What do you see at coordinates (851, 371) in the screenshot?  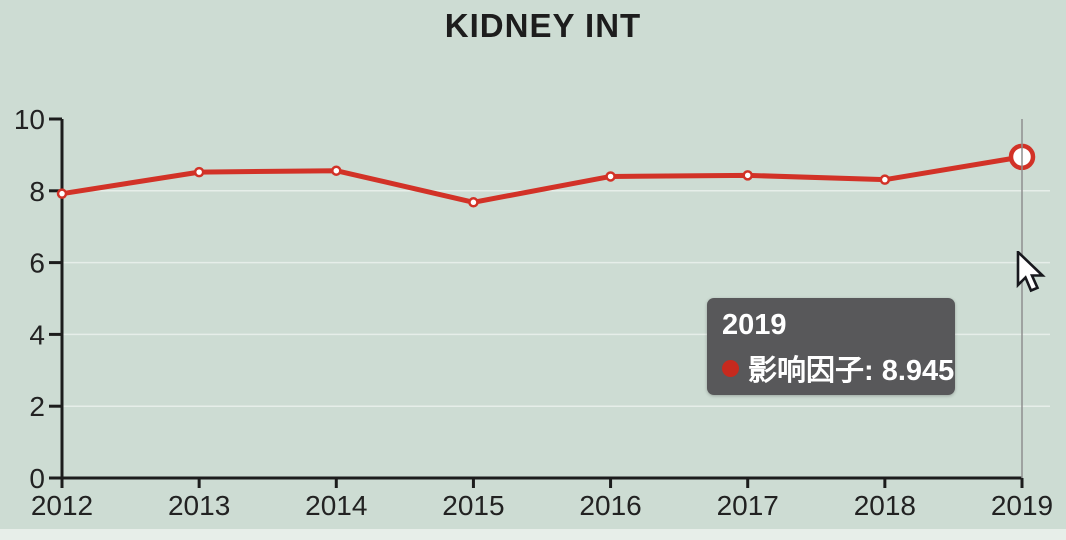 I see `tooltip-value-text: 影响因子: 8.945` at bounding box center [851, 371].